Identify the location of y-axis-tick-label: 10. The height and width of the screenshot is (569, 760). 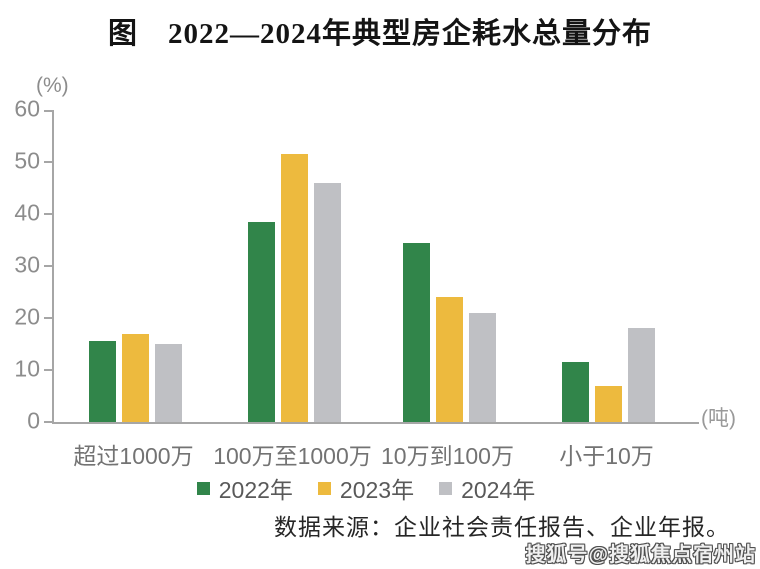
(27, 368).